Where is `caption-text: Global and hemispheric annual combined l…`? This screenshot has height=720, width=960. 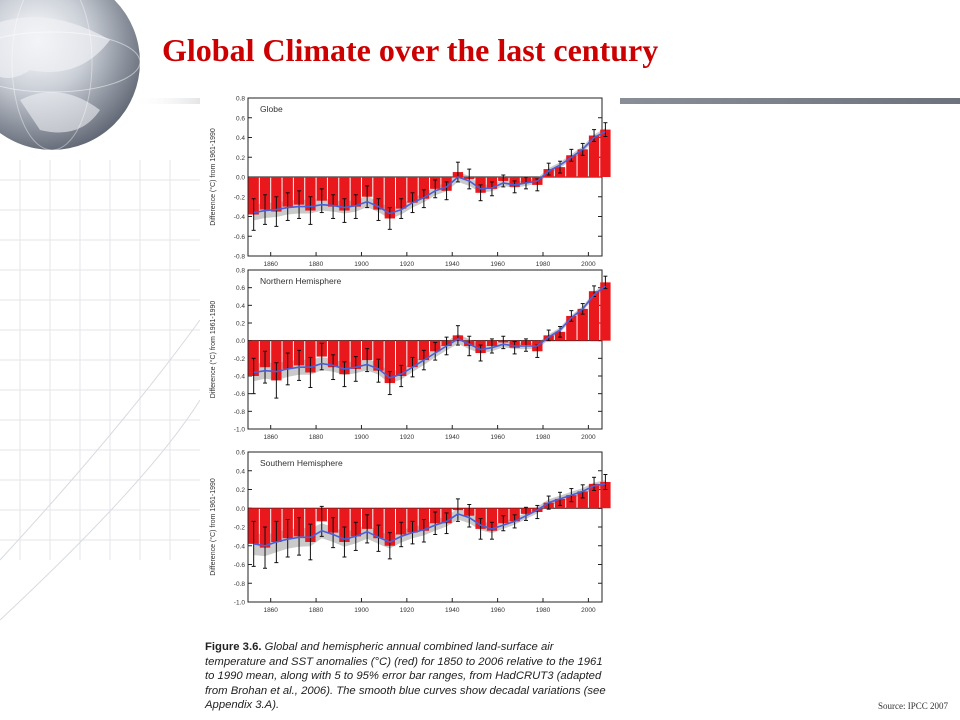 caption-text: Global and hemispheric annual combined l… is located at coordinates (405, 676).